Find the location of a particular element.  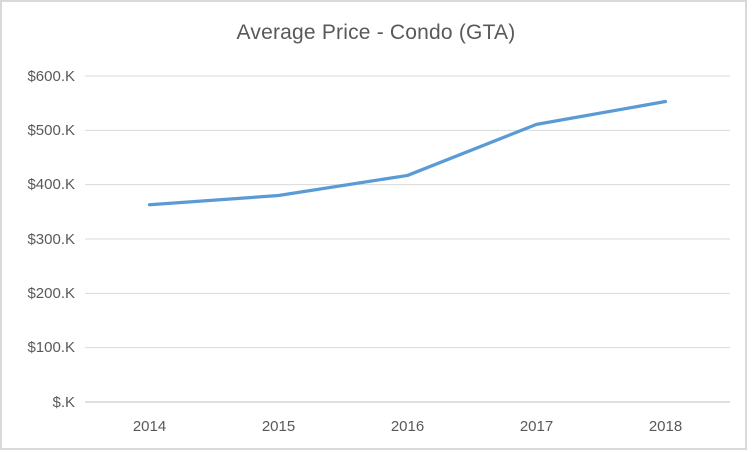

x-tick-label: 2015 is located at coordinates (278, 426).